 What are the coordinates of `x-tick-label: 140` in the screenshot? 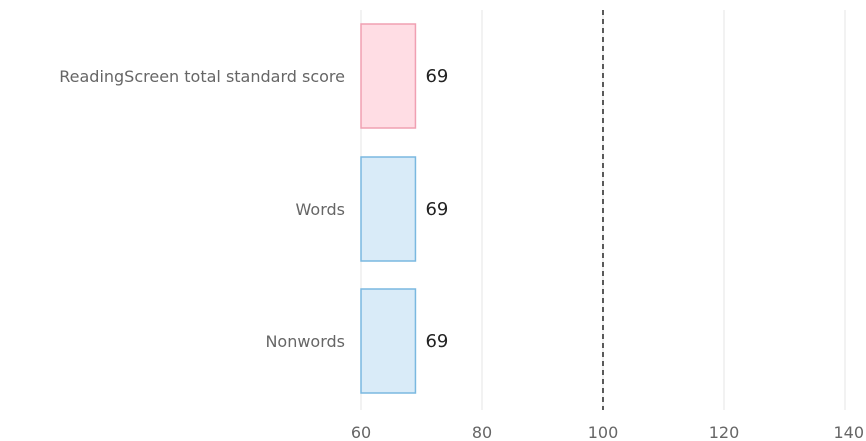 It's located at (848, 432).